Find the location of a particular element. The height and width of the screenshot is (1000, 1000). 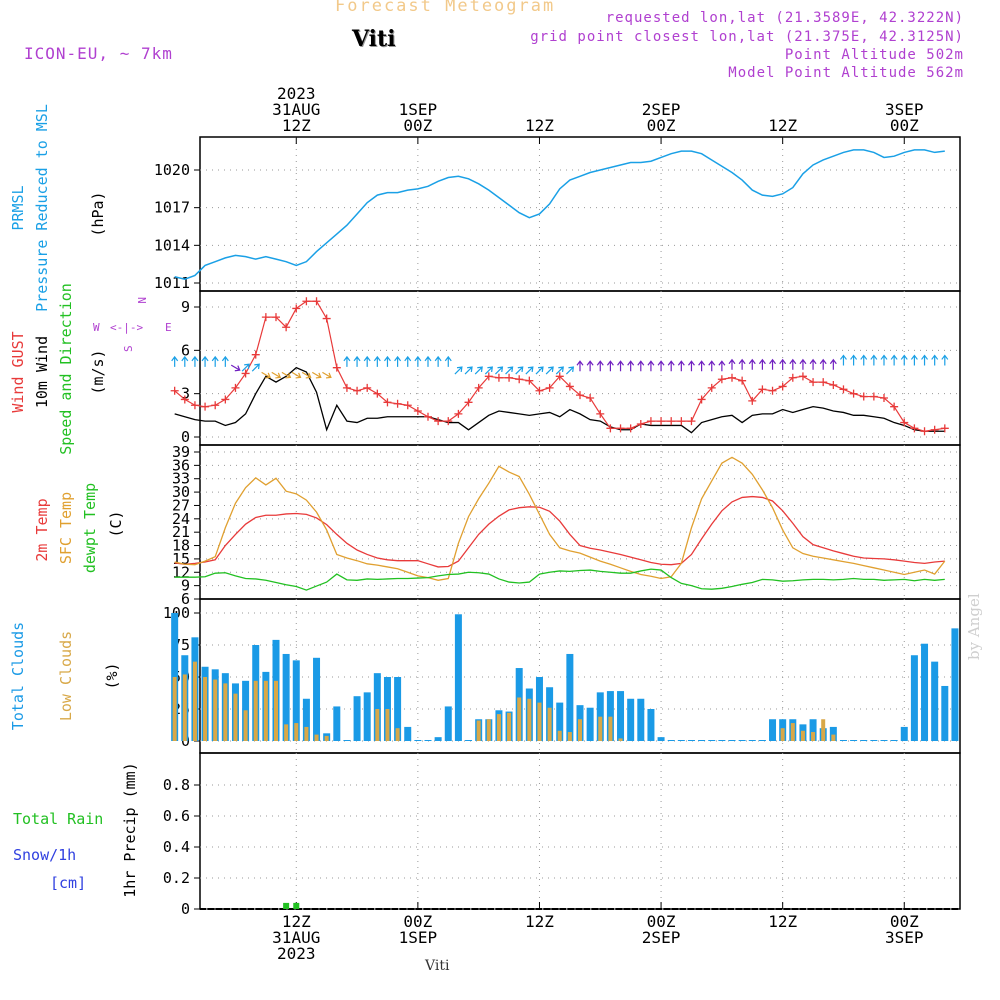

model-label: ICON-EU, ~ 7km is located at coordinates (98, 53).